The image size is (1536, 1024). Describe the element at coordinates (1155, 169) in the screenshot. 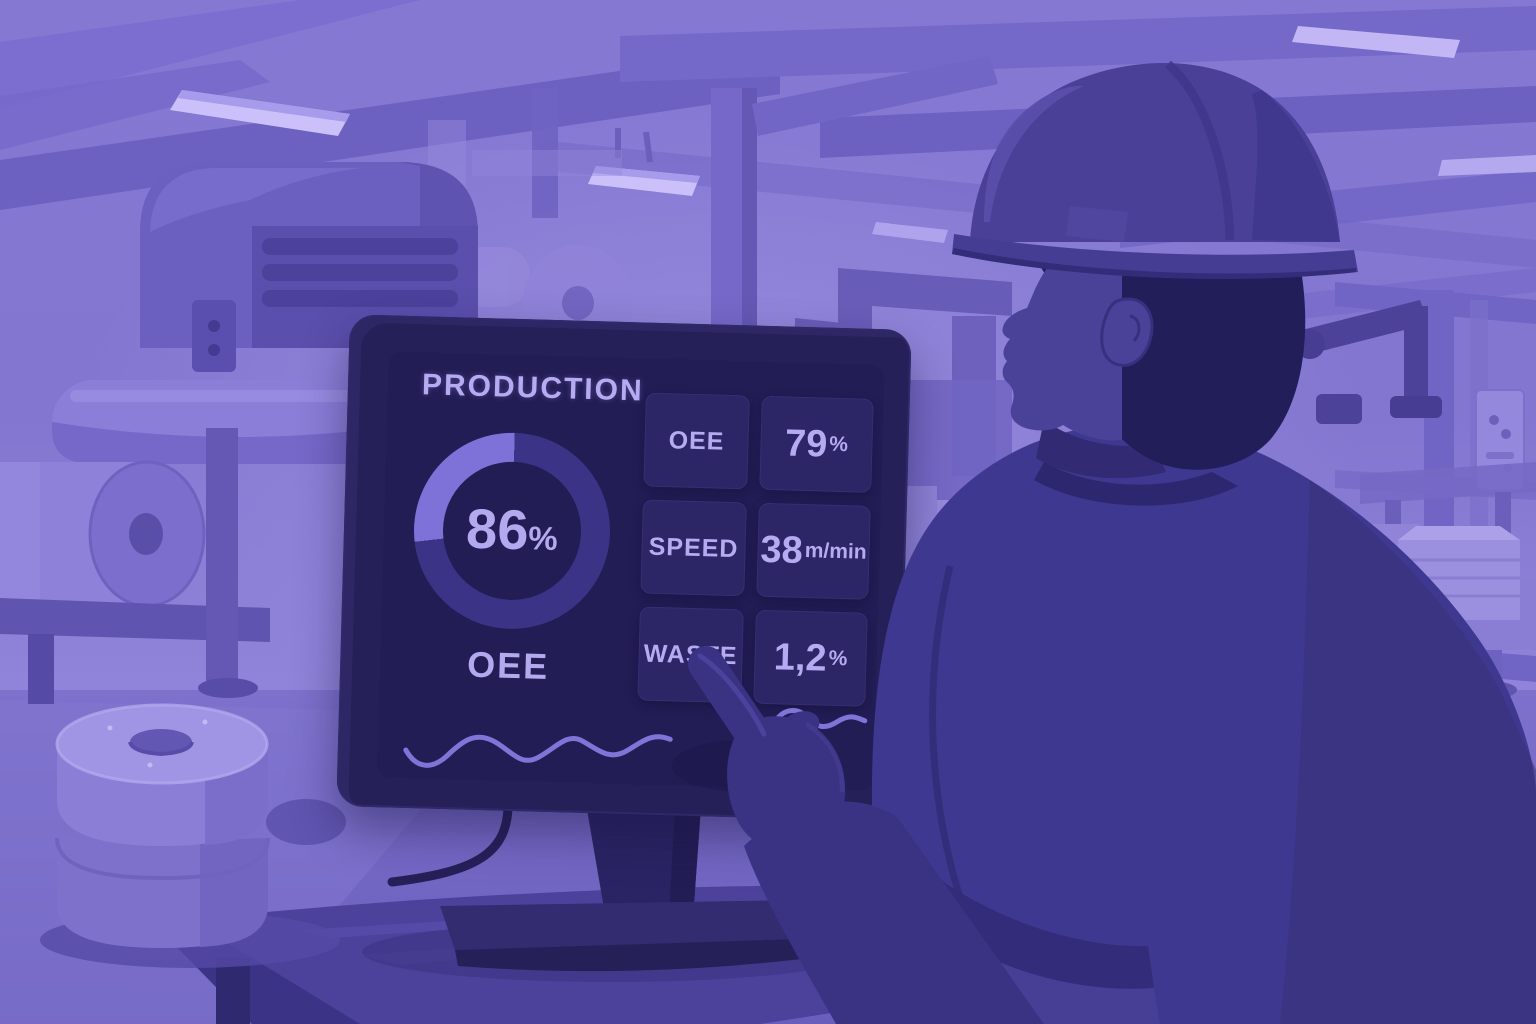

I see `hard-hat` at that location.